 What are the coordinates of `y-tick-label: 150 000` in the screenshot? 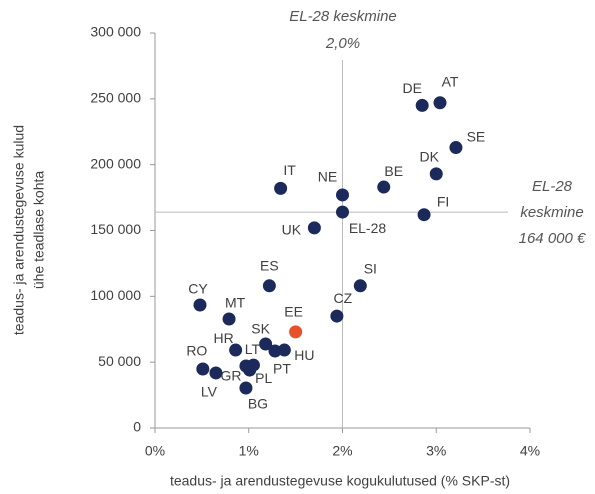 It's located at (115, 229).